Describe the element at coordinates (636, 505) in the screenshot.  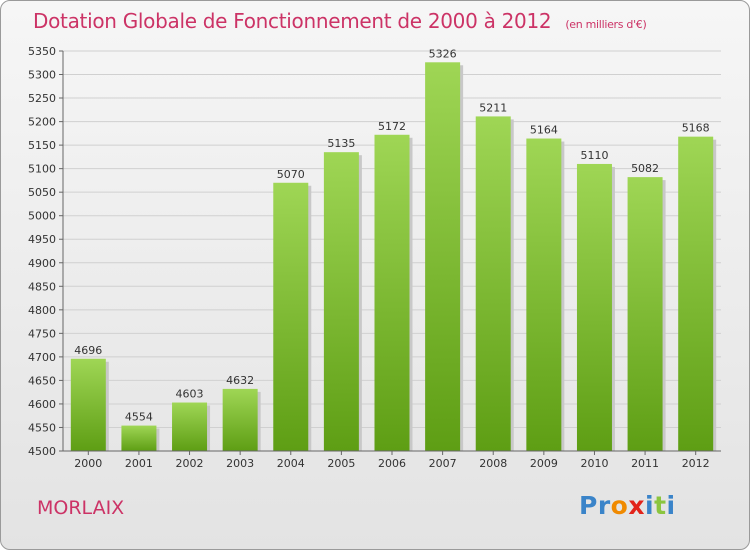
I see `logo-letter: x` at that location.